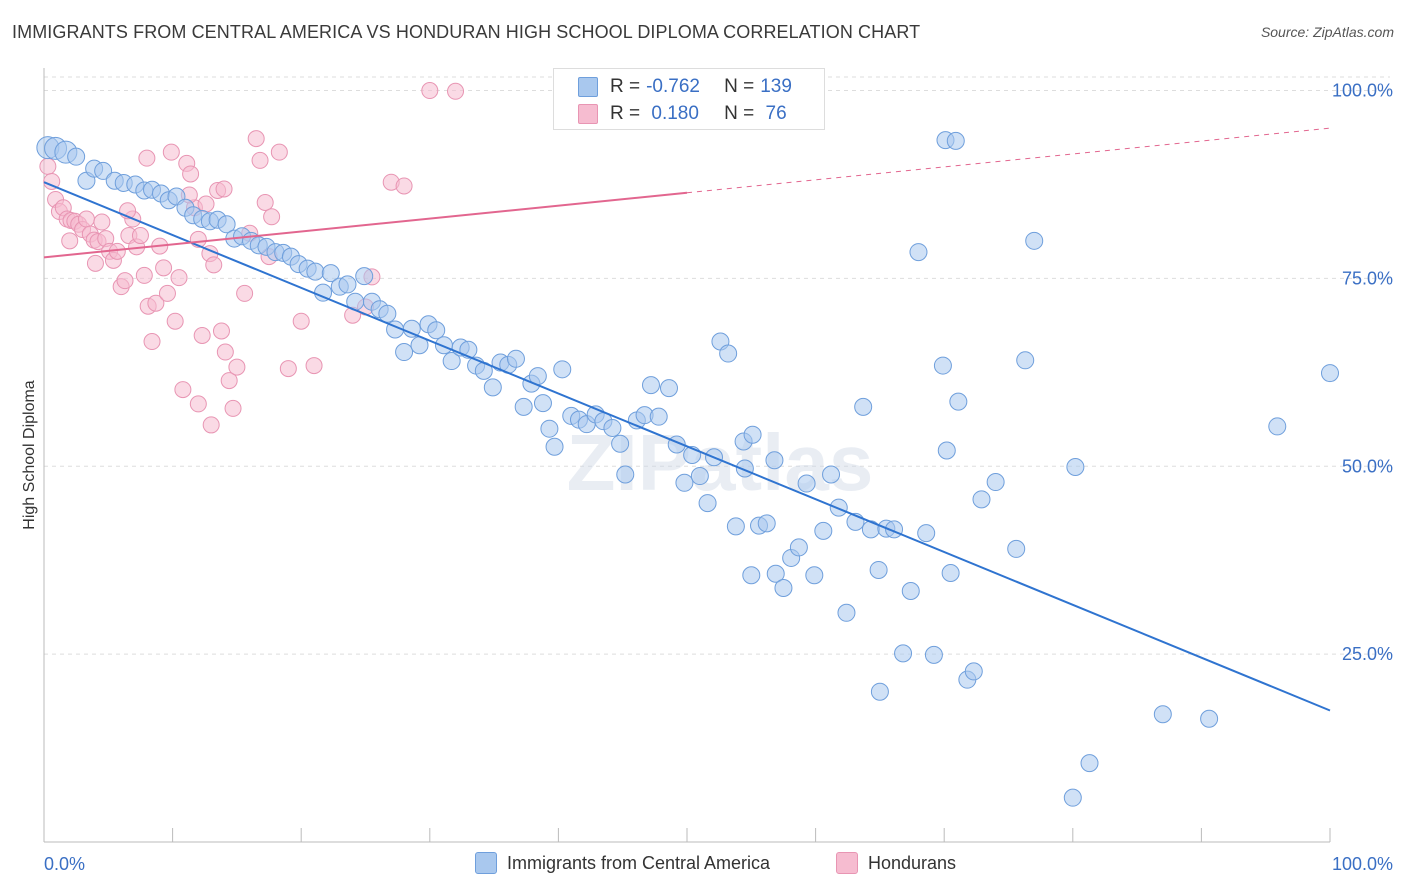 Image resolution: width=1406 pixels, height=892 pixels. What do you see at coordinates (64, 864) in the screenshot?
I see `x-tick-label: 0.0%` at bounding box center [64, 864].